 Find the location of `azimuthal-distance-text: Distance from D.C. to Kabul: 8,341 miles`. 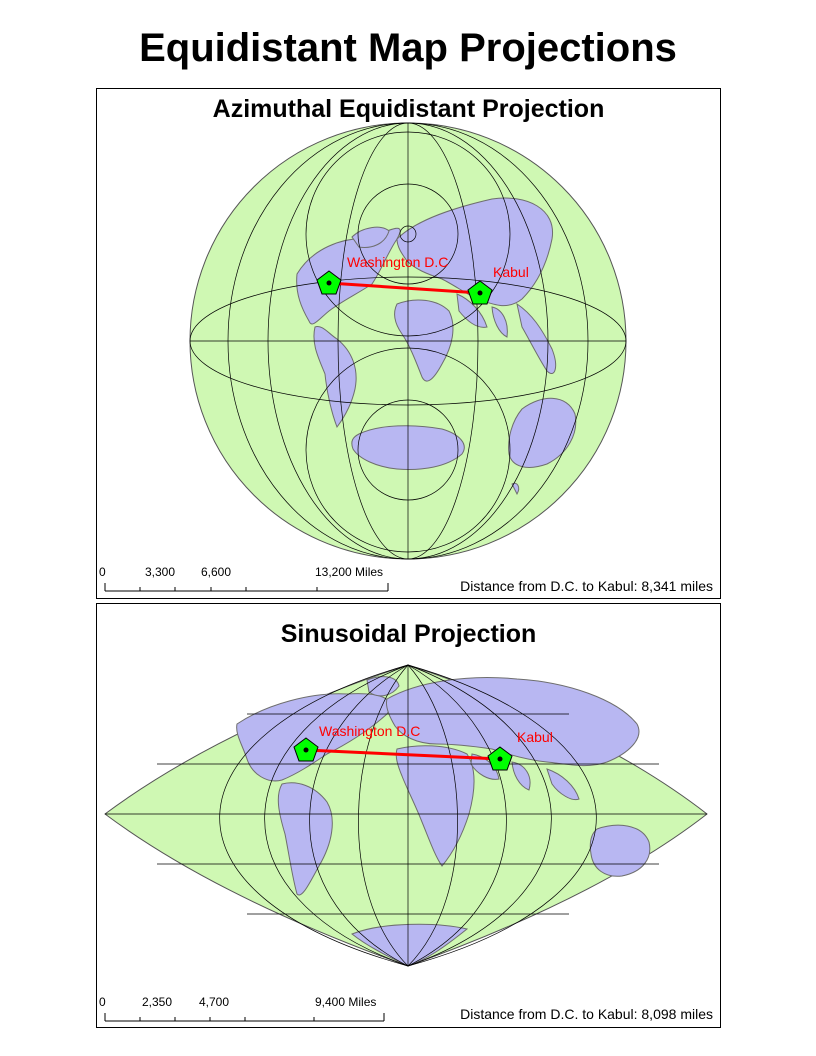

azimuthal-distance-text: Distance from D.C. to Kabul: 8,341 miles is located at coordinates (586, 586).